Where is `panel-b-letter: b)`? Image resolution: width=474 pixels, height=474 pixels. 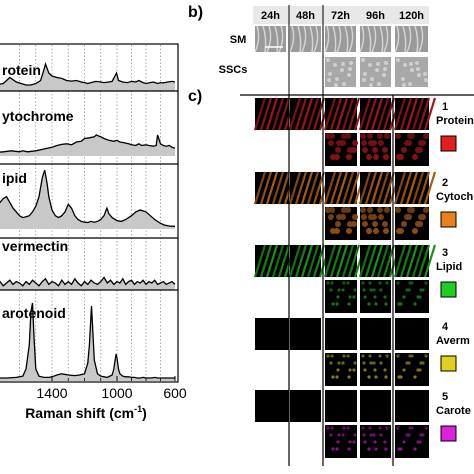 panel-b-letter: b) is located at coordinates (195, 12).